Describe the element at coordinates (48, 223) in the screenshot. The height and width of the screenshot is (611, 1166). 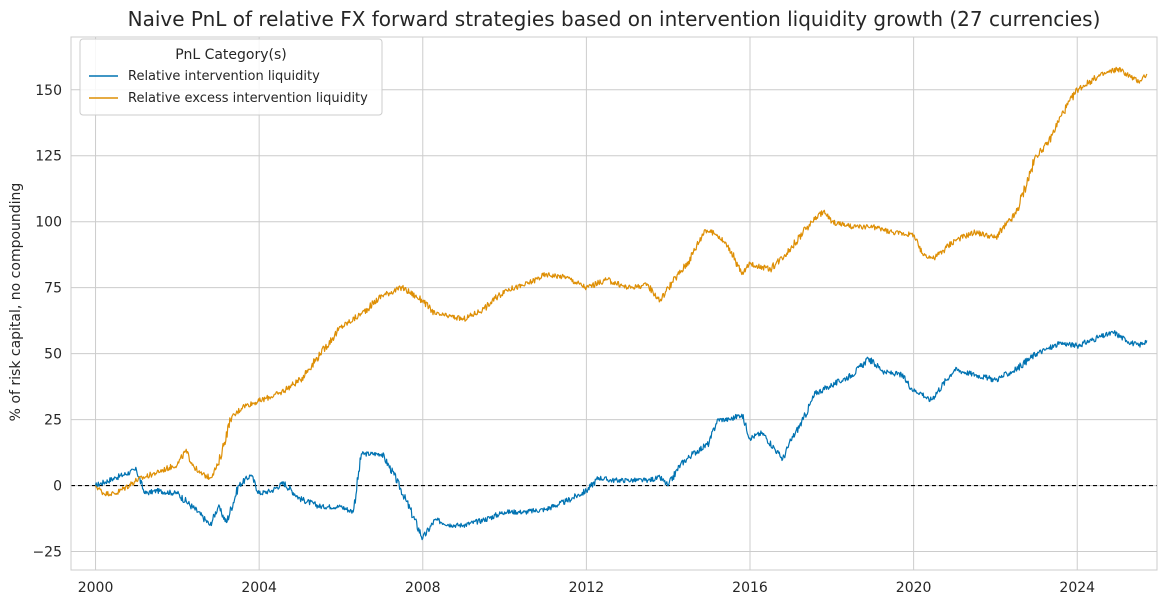
I see `y-tick-label: 100` at that location.